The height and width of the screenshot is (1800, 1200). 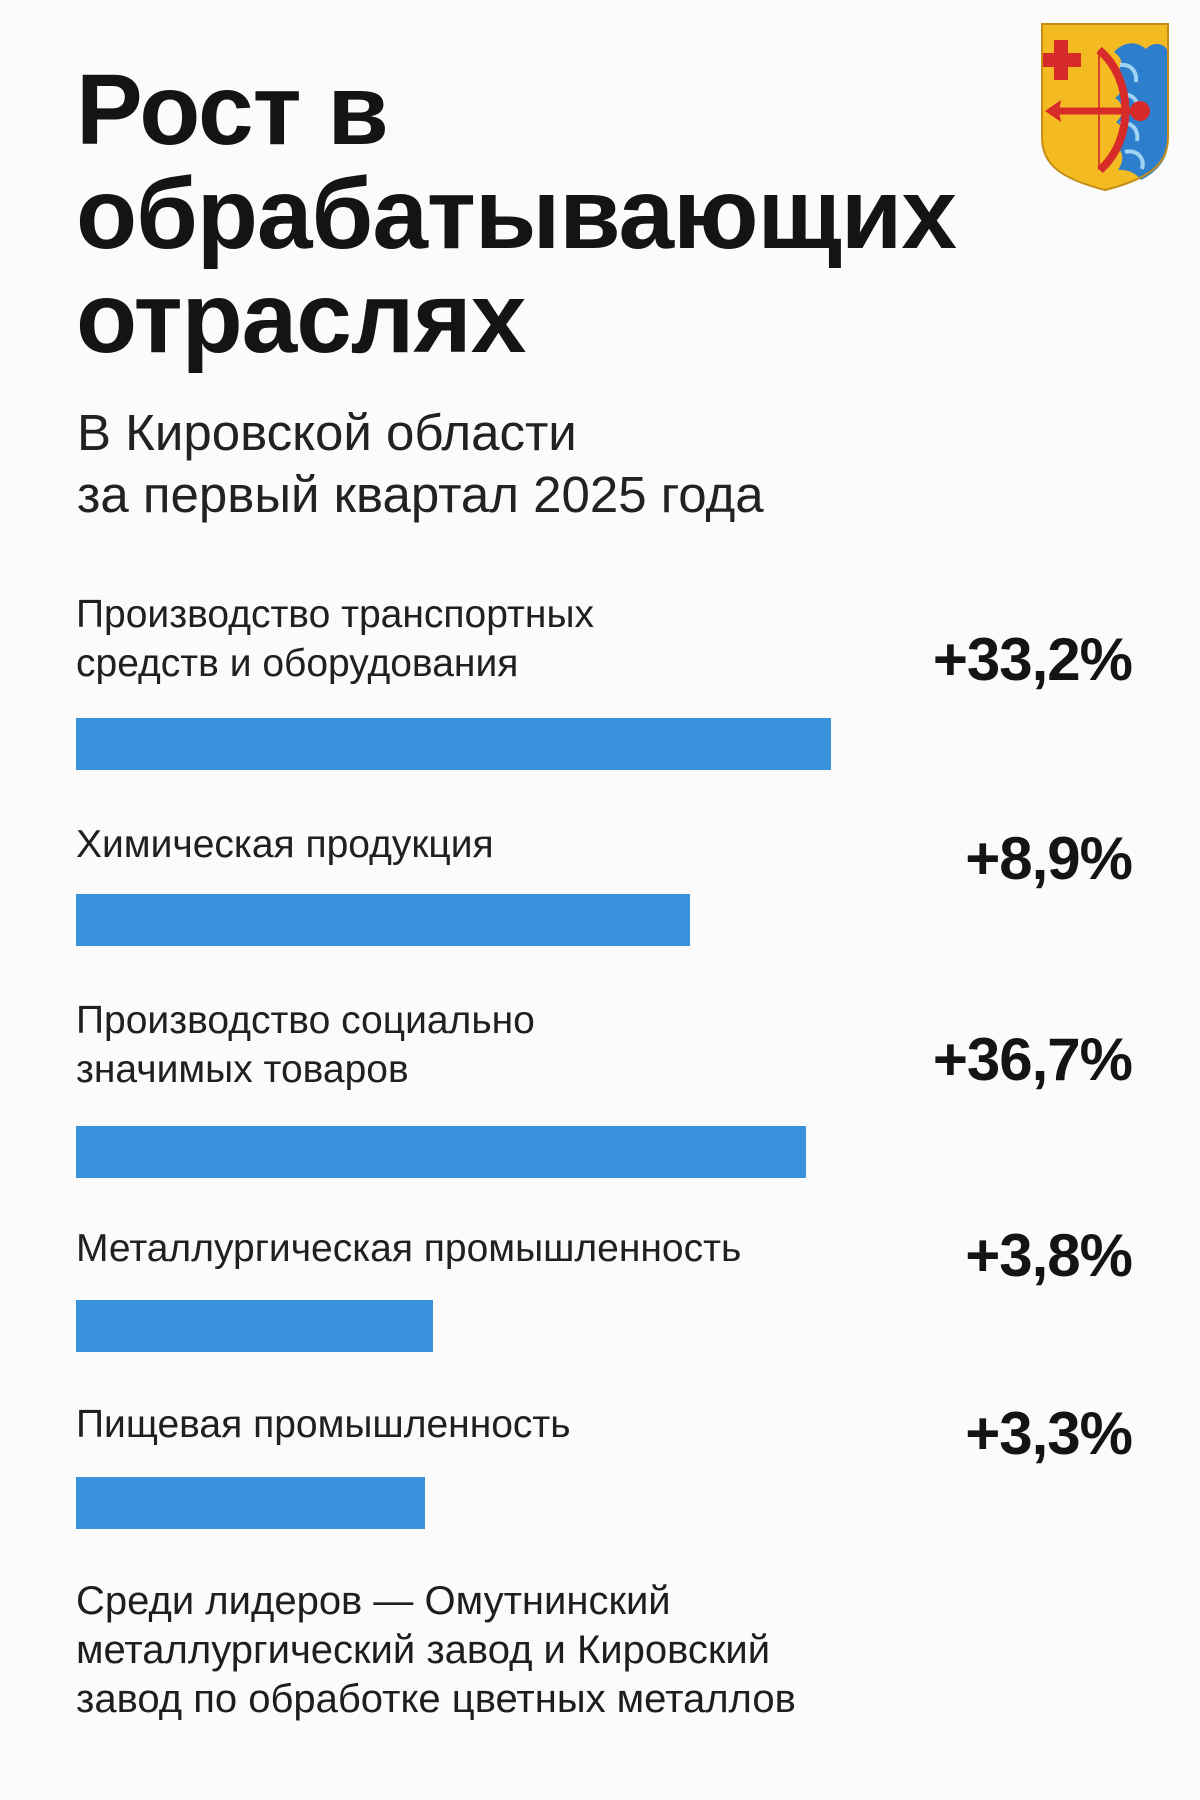 I want to click on value-label: +3,8%, so click(x=1049, y=1255).